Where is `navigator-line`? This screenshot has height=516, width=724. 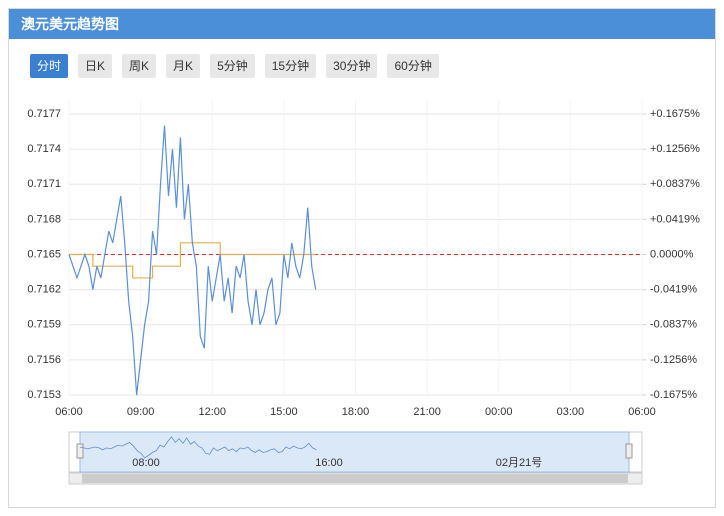 navigator-line is located at coordinates (198, 447).